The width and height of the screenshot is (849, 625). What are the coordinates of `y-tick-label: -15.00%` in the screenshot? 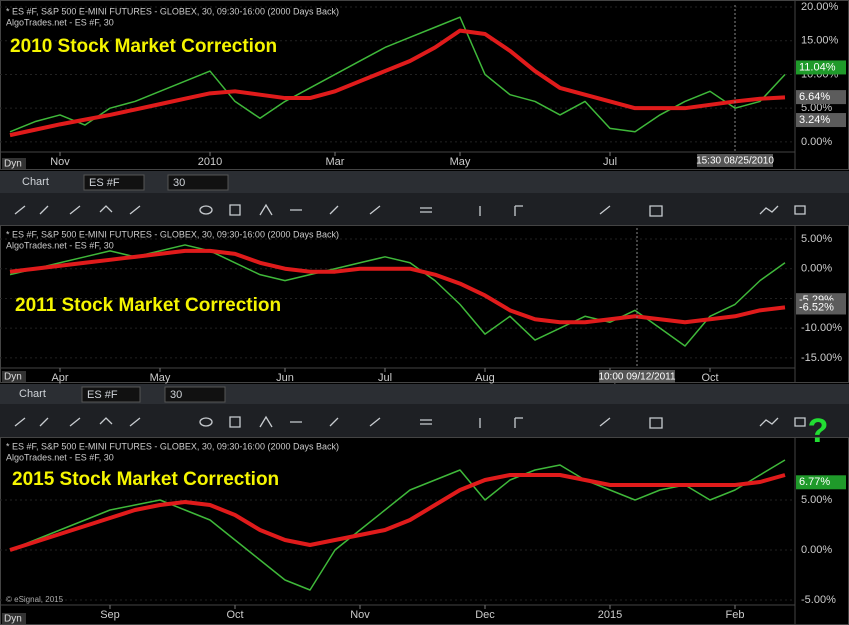 It's located at (821, 358).